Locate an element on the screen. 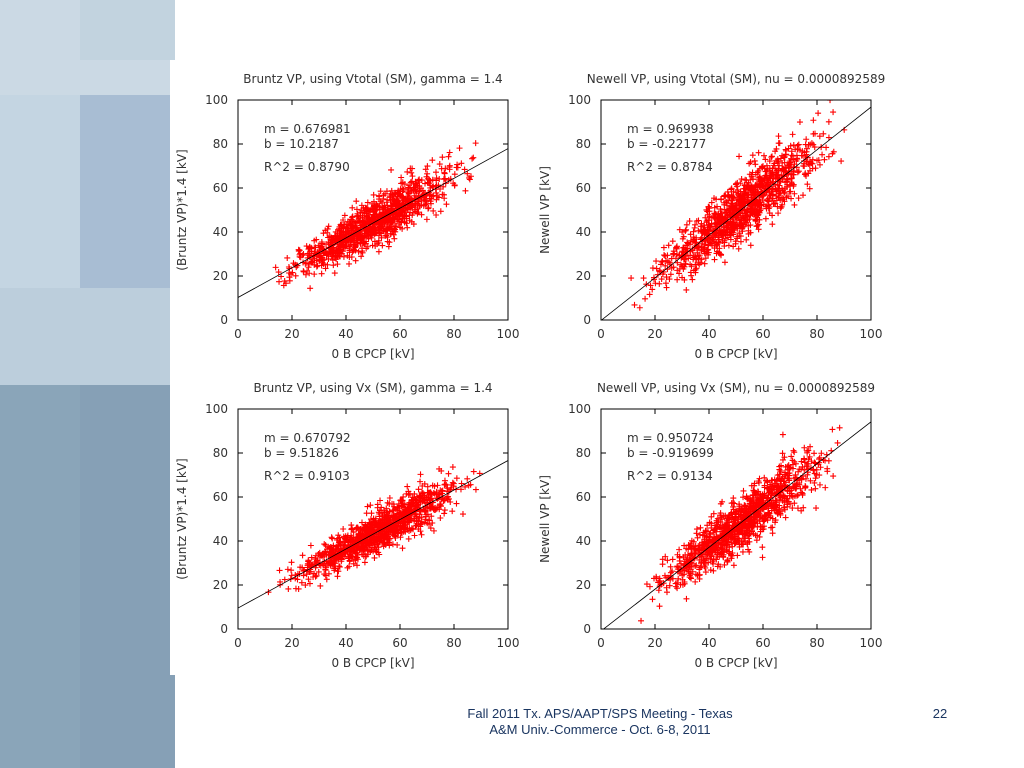  y-tick-label: 60 is located at coordinates (583, 497).